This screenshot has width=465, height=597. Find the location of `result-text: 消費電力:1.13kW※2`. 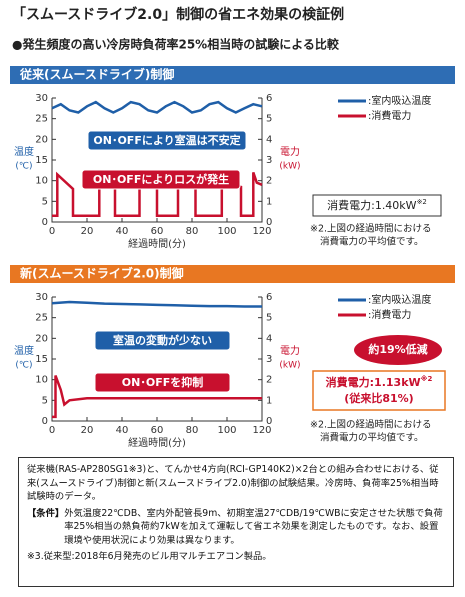

result-text: 消費電力:1.13kW※2 is located at coordinates (379, 381).